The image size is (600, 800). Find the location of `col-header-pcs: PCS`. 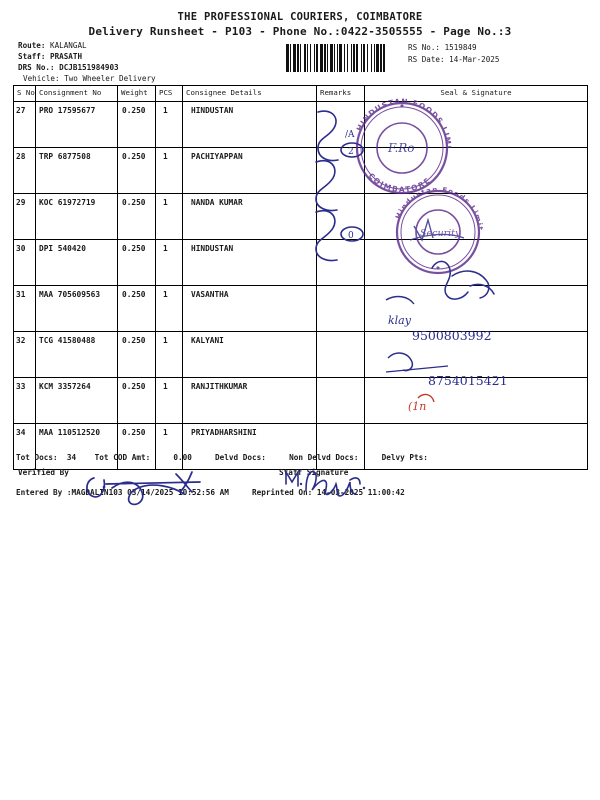

col-header-pcs: PCS is located at coordinates (169, 93).